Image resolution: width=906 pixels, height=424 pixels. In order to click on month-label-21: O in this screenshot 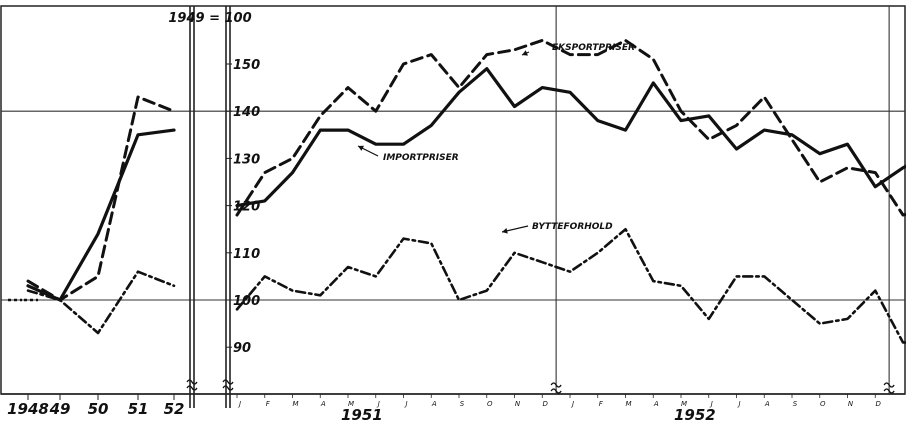, I will do `click(823, 404)`.